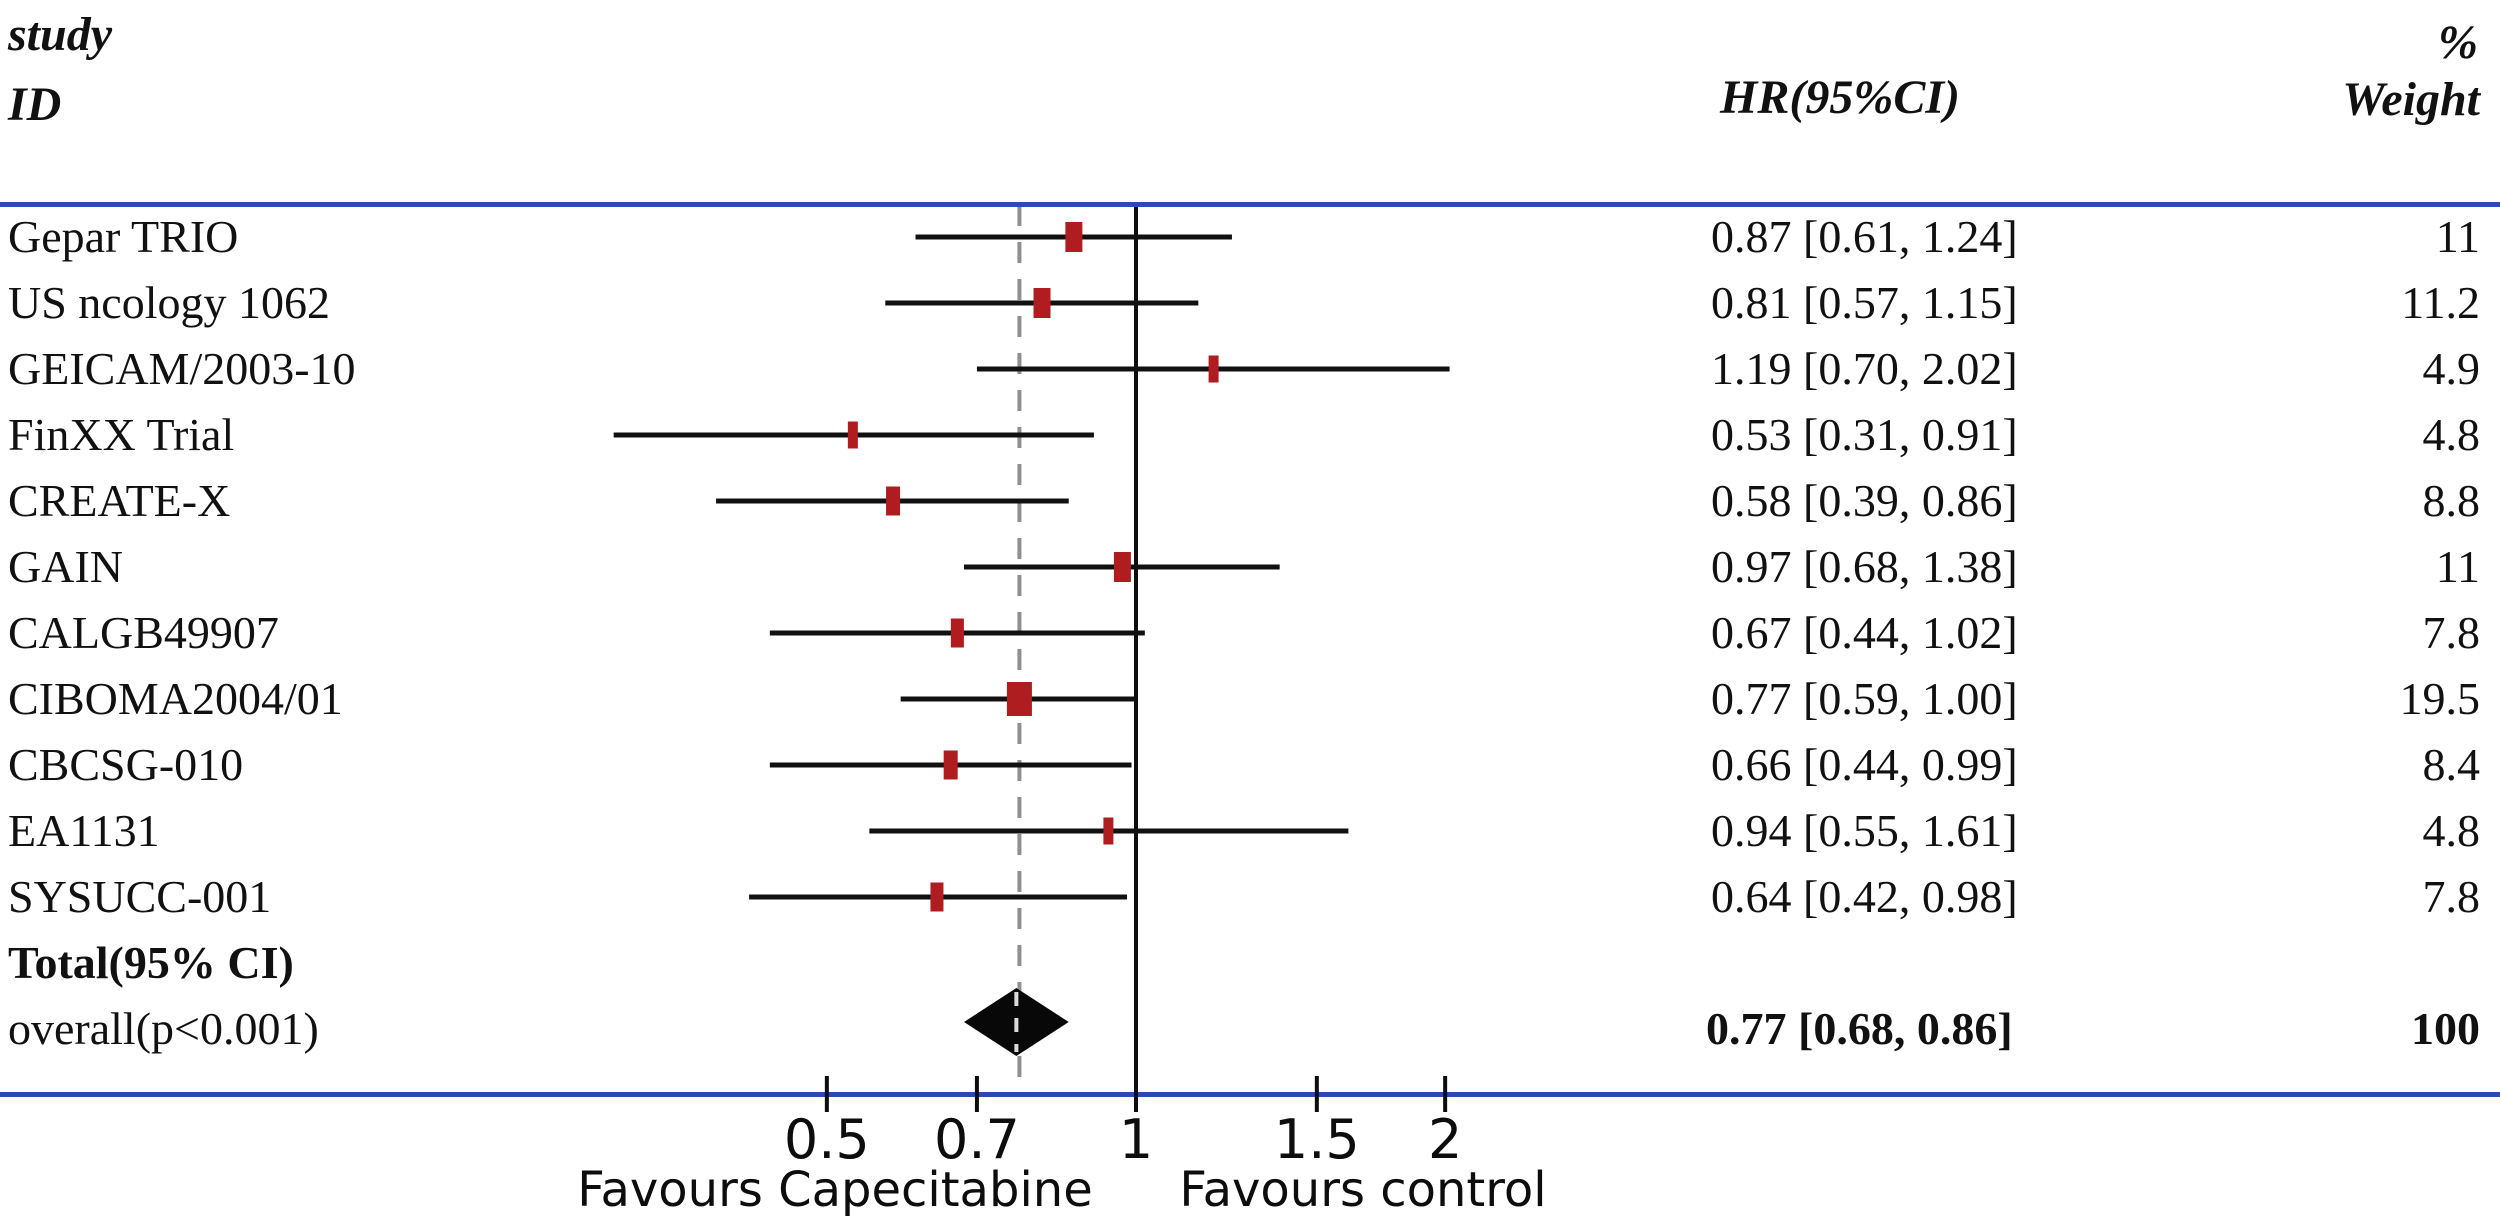 This screenshot has width=2500, height=1225. Describe the element at coordinates (1864, 566) in the screenshot. I see `hr-ci-value: 0.97 [0.68, 1.38]` at that location.